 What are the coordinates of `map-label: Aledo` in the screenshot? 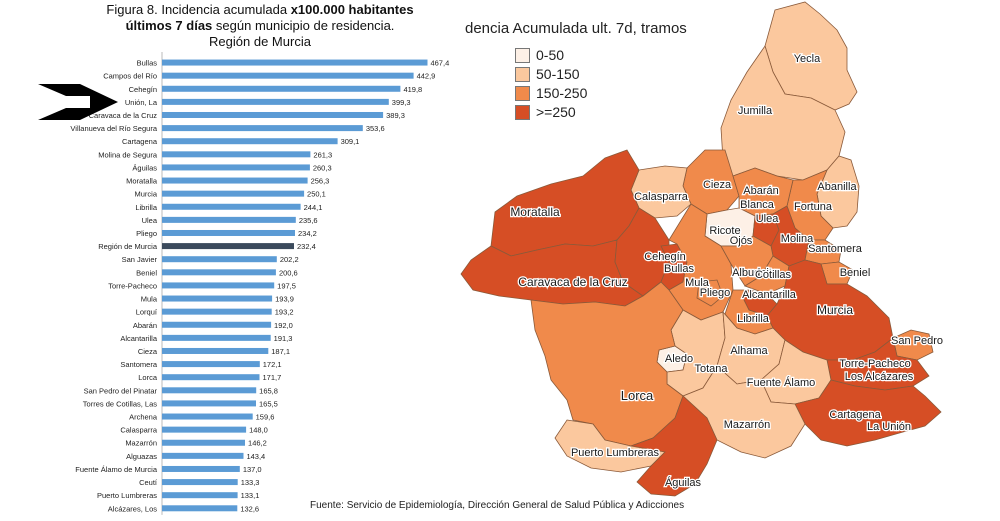 It's located at (679, 359).